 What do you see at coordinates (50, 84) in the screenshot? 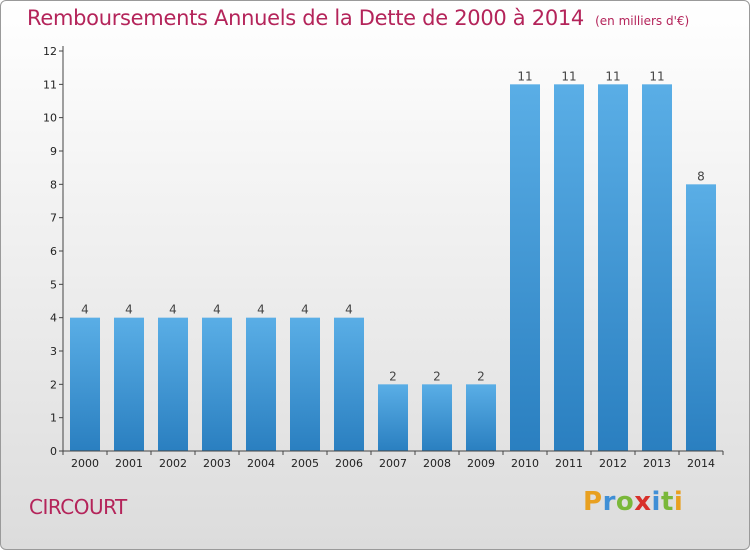
I see `y-tick-label-11: 11` at bounding box center [50, 84].